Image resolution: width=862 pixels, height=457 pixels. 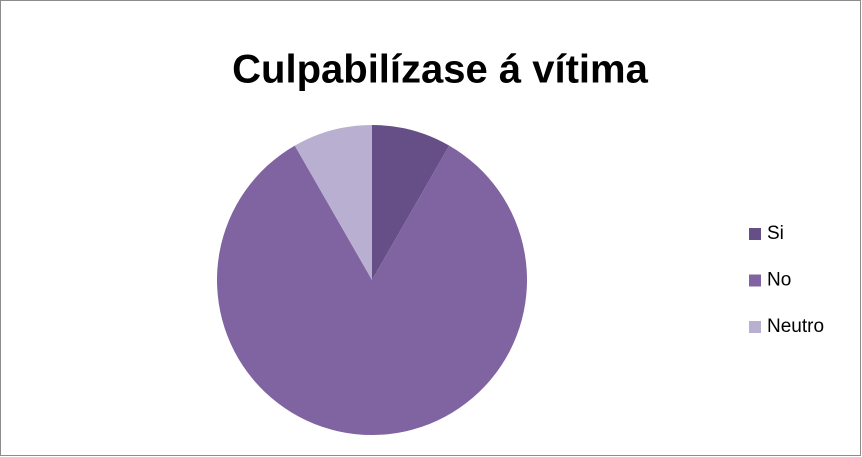 I want to click on chart-title: Culpabilízase á vítima, so click(x=440, y=70).